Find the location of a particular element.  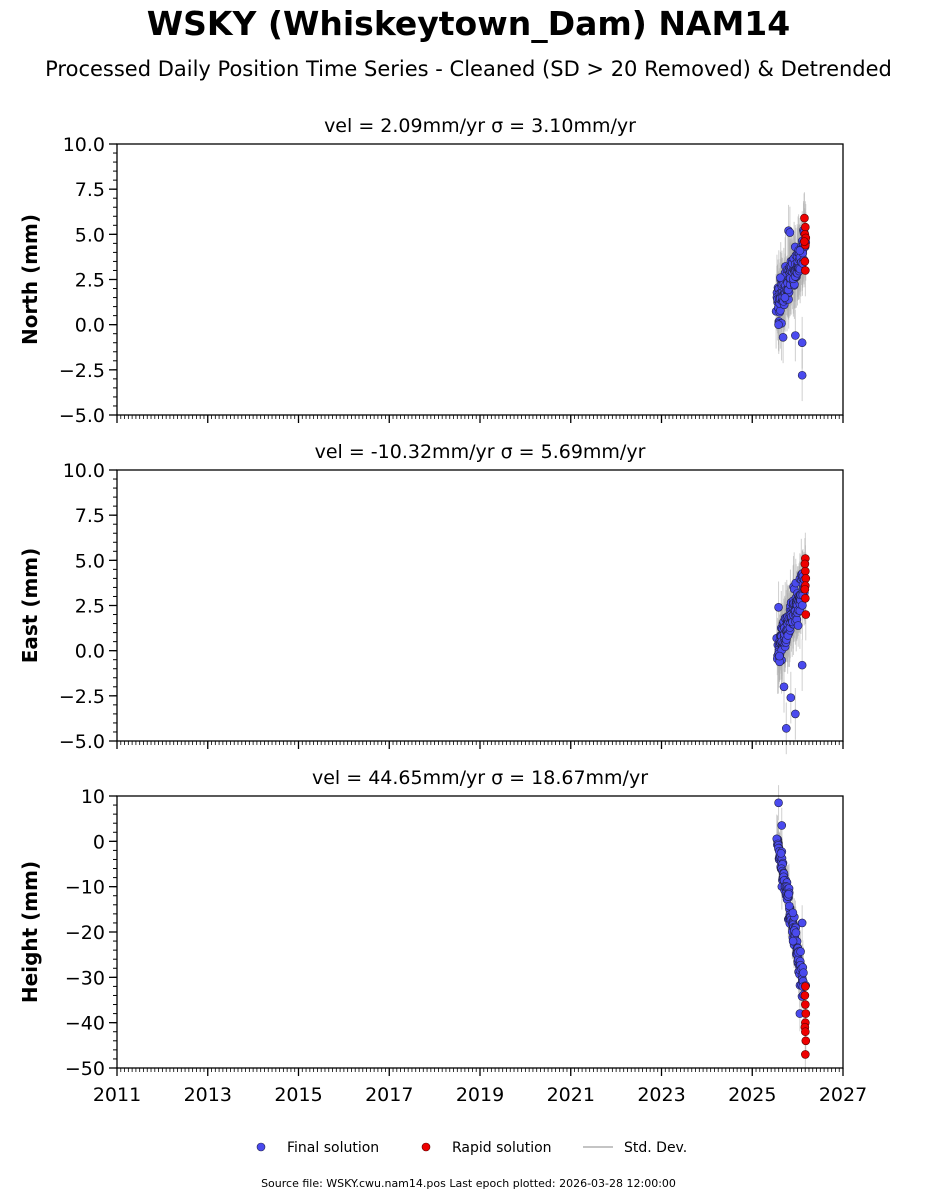

y-axis-label: East (mm) is located at coordinates (30, 606).